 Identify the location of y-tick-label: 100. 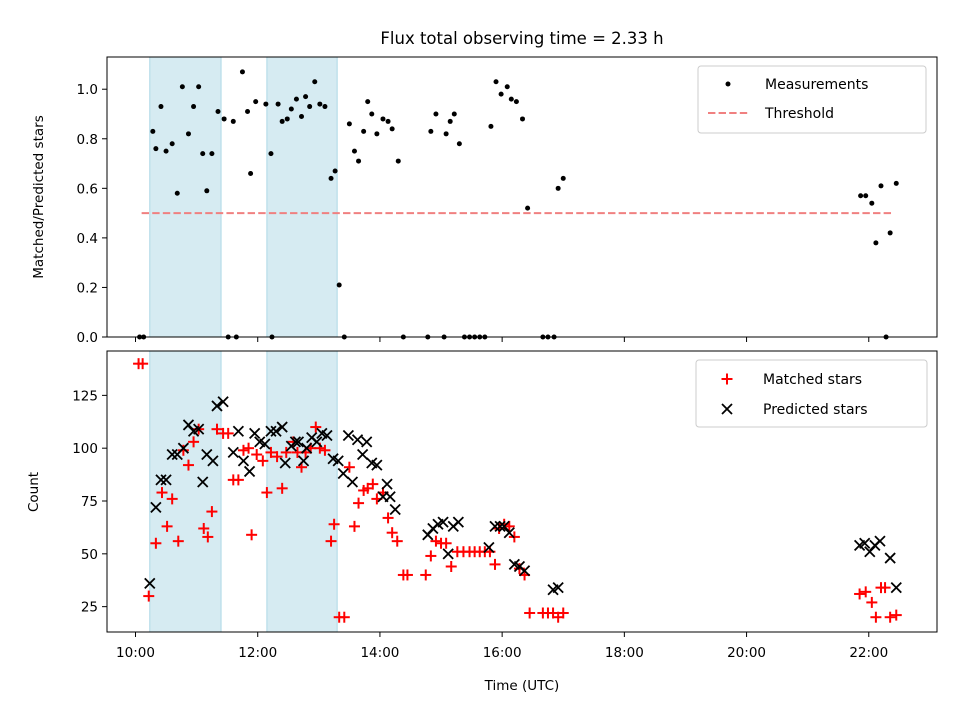
(85, 449).